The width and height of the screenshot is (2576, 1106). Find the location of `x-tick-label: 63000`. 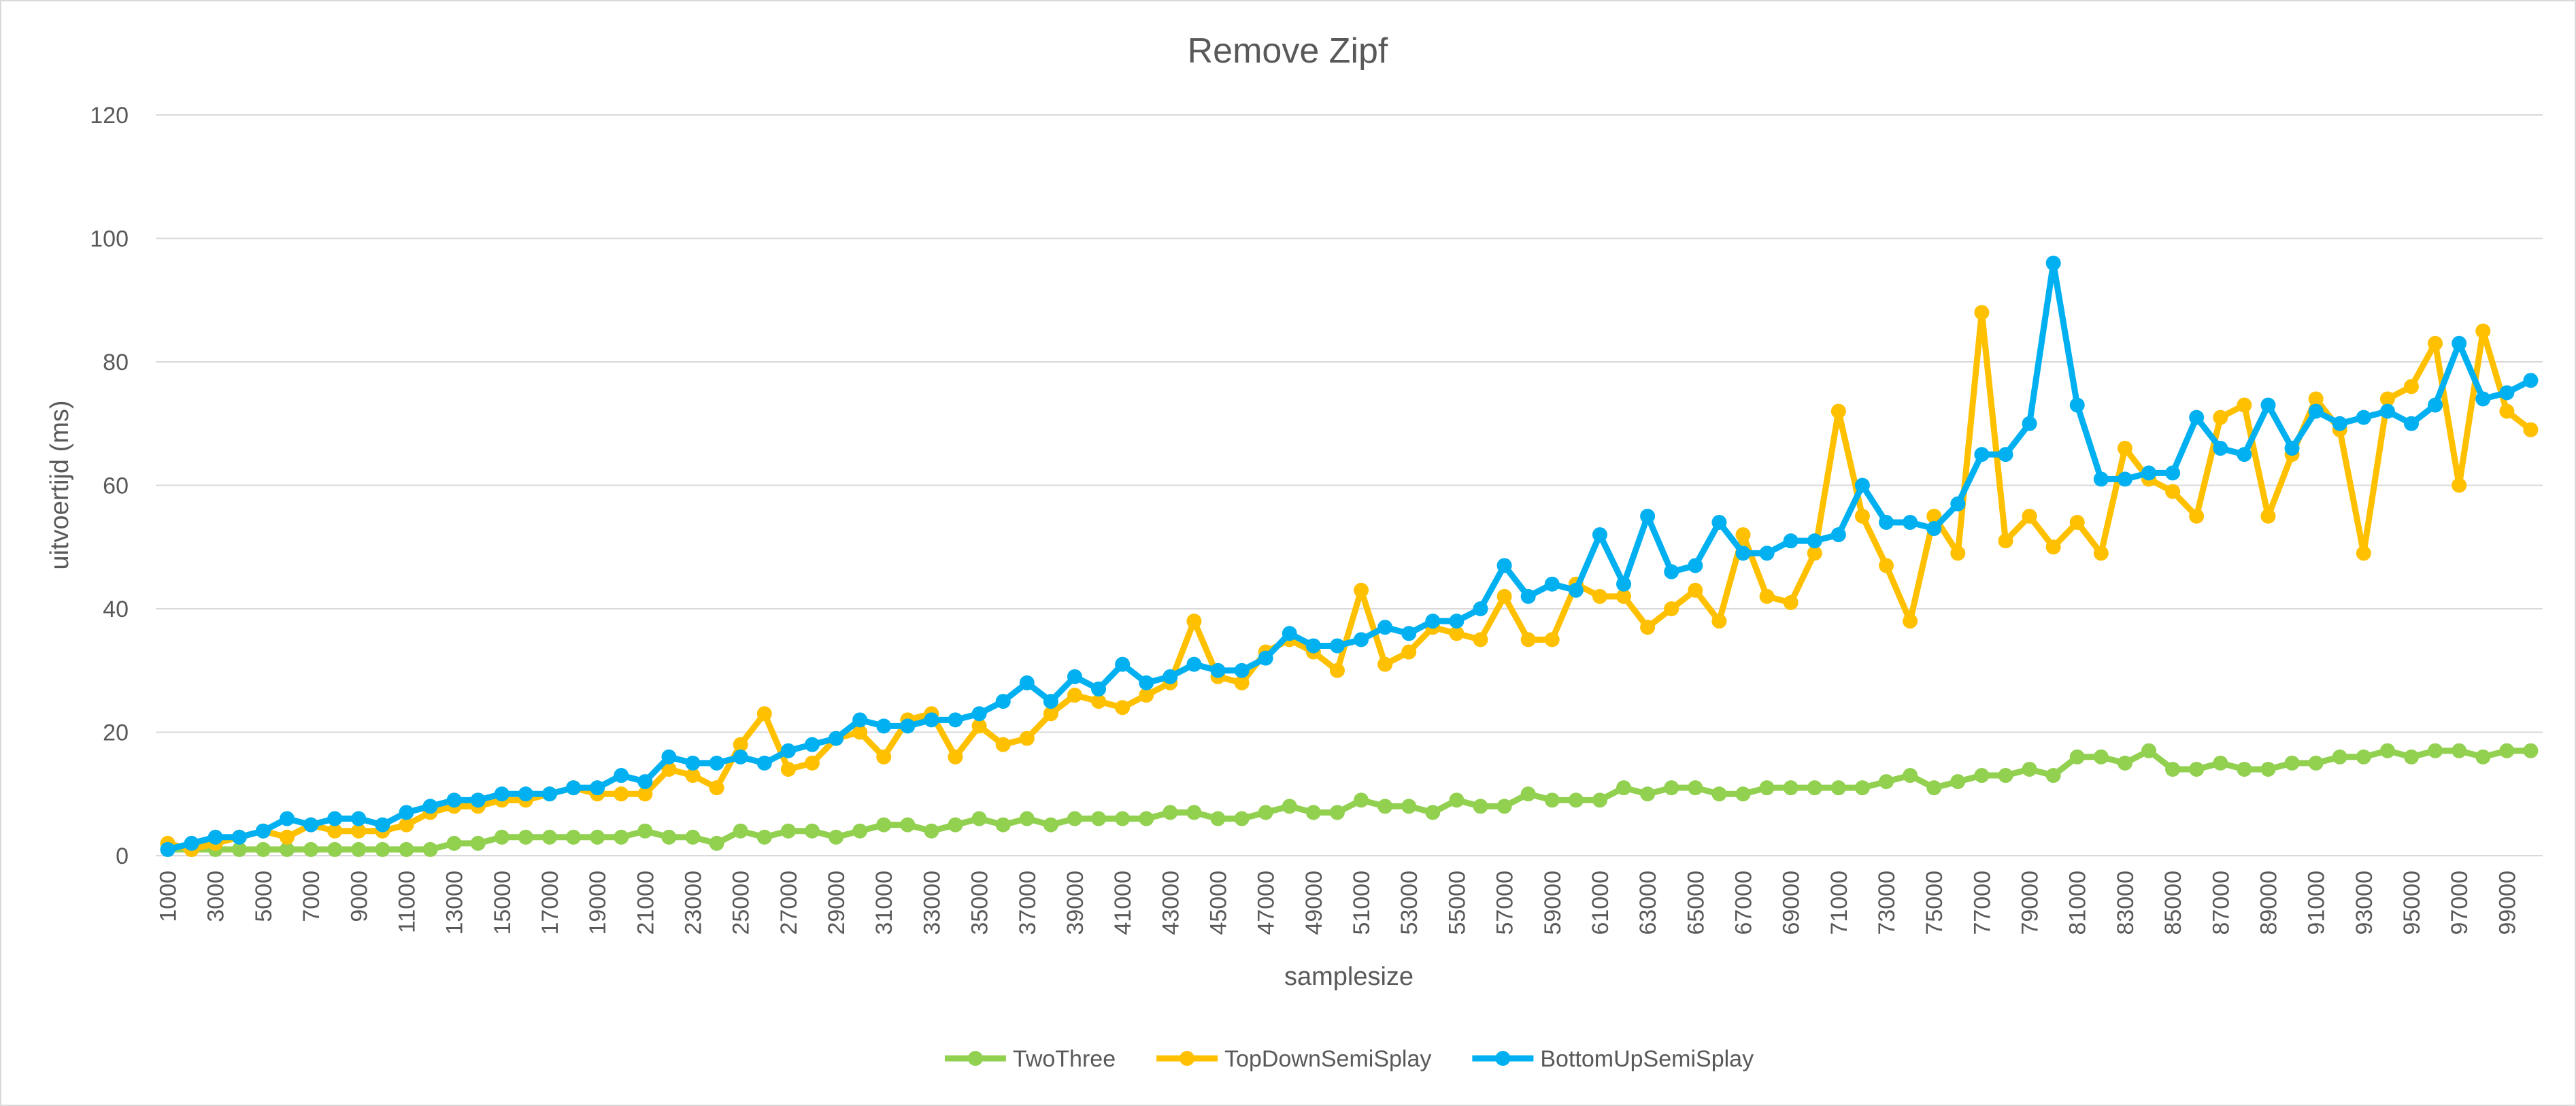

x-tick-label: 63000 is located at coordinates (1648, 903).